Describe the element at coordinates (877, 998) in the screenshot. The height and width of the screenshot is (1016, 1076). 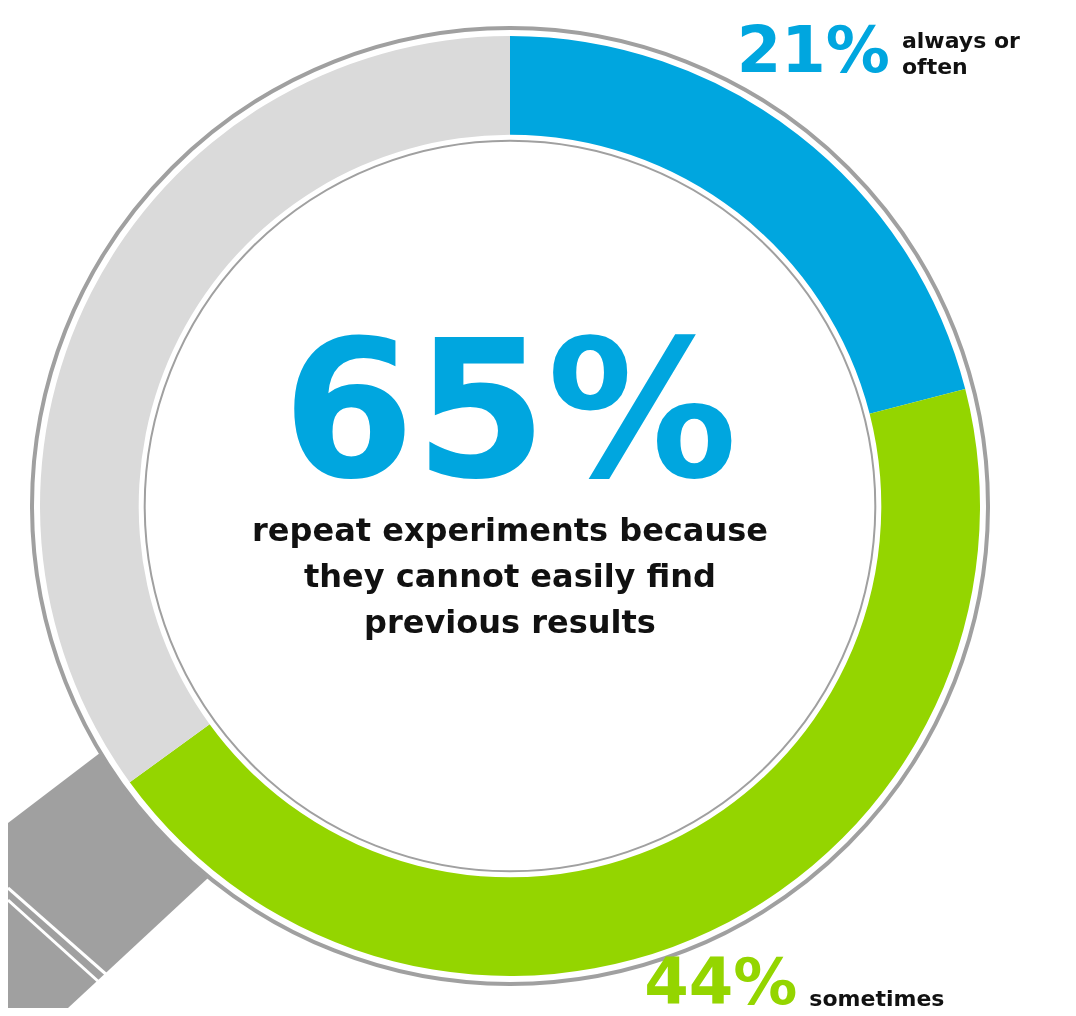
I see `slice-label: sometimes` at that location.